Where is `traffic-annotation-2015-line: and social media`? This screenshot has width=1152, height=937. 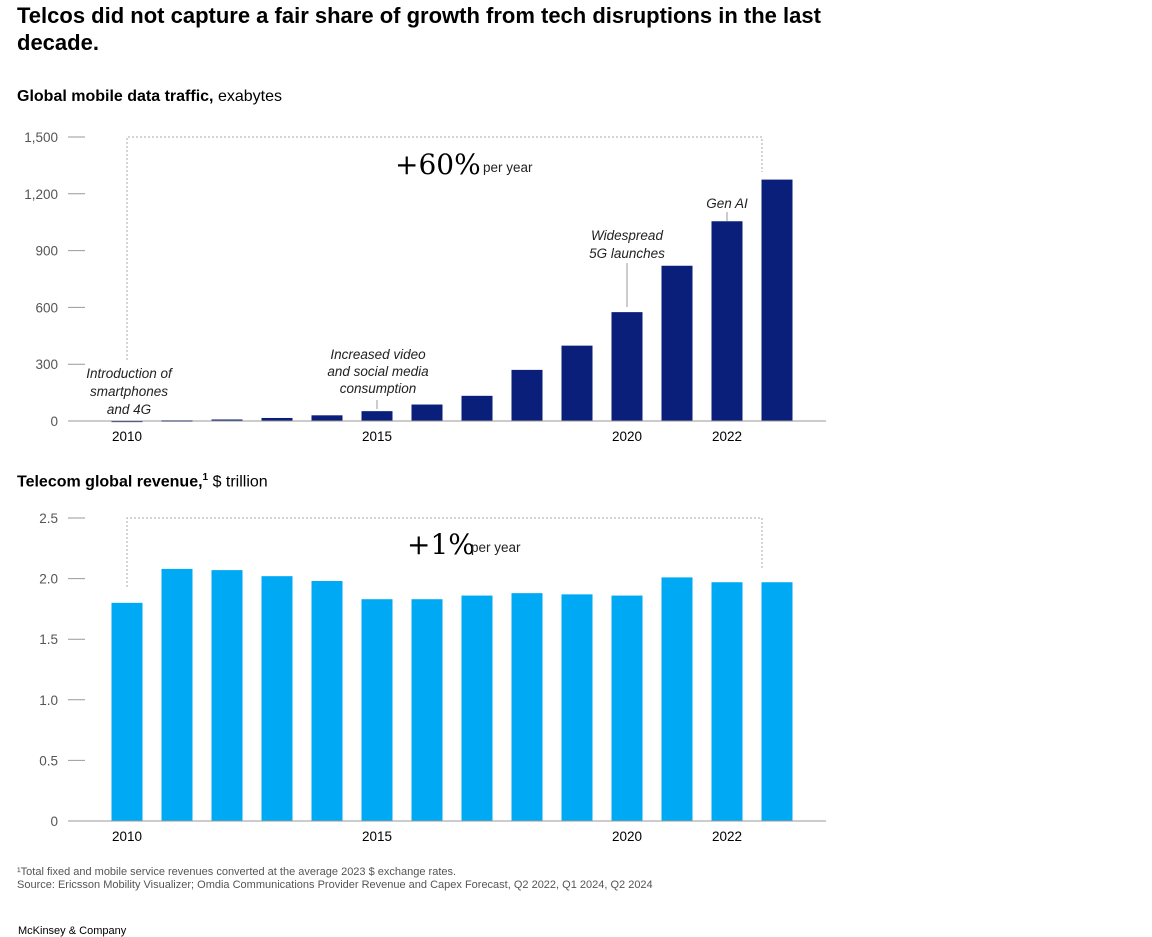 traffic-annotation-2015-line: and social media is located at coordinates (378, 371).